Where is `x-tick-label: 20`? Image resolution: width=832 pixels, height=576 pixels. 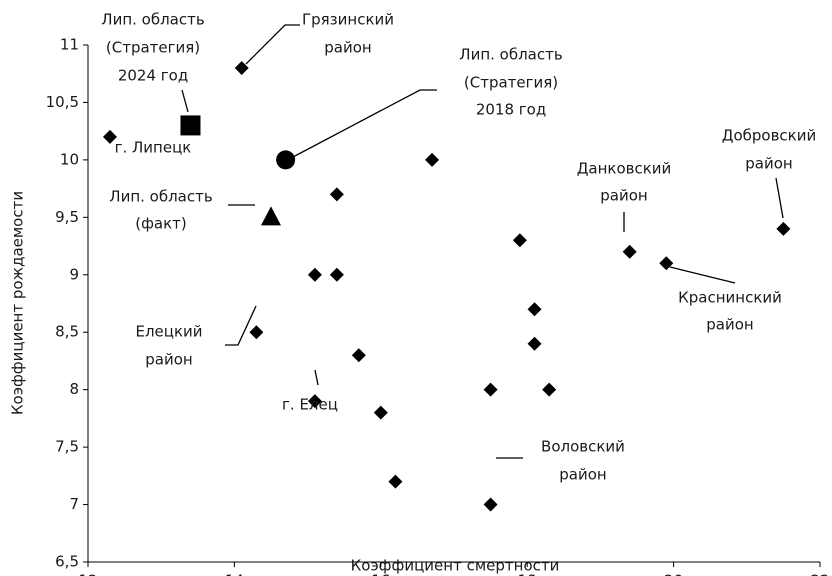
x-tick-label: 20 is located at coordinates (673, 574).